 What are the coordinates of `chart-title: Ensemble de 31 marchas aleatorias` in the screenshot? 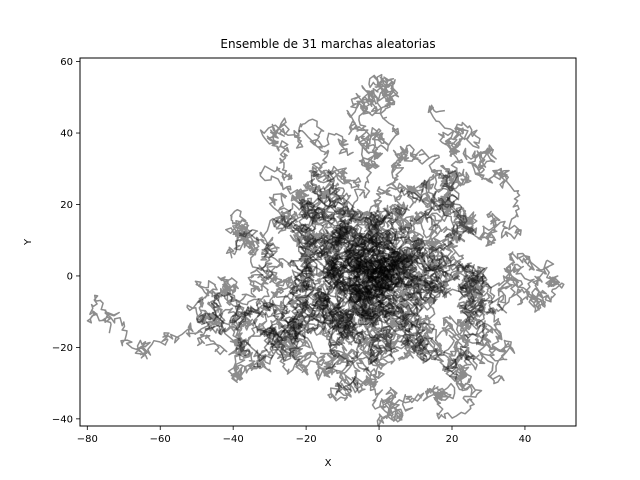 It's located at (327, 44).